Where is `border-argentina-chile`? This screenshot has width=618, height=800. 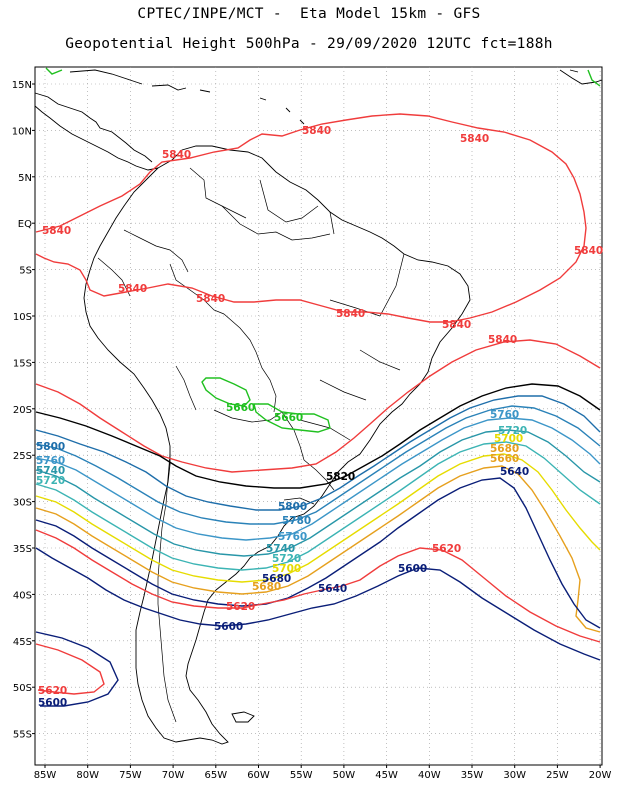
border-argentina-chile is located at coordinates (167, 588).